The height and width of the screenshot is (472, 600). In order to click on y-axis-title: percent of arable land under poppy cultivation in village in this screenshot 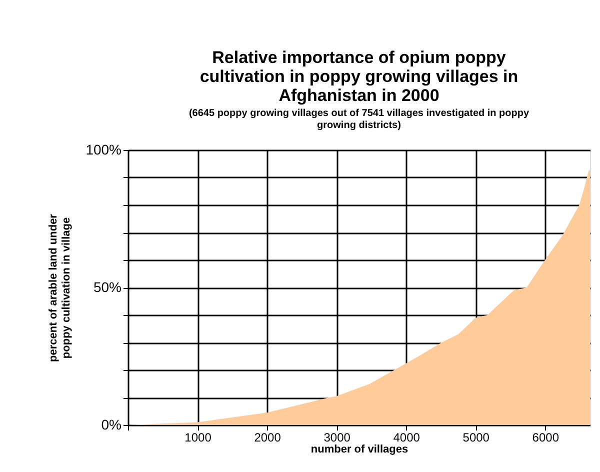, I will do `click(60, 287)`.